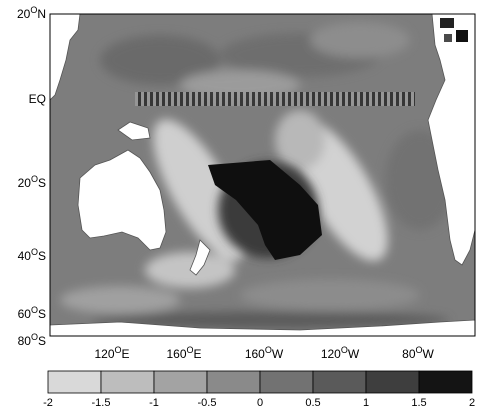 The height and width of the screenshot is (410, 481). I want to click on y-axis-ticks: 20ON EQ 20OS 40OS 60OS 80OS, so click(31, 176).